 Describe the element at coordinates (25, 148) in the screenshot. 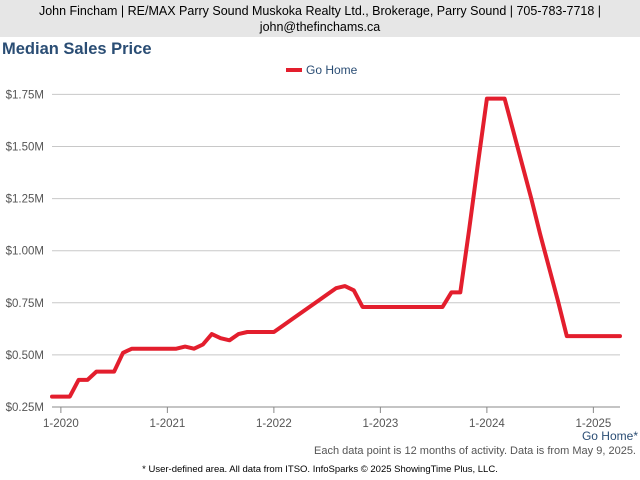

I see `y-tick-label: $1.50M` at that location.